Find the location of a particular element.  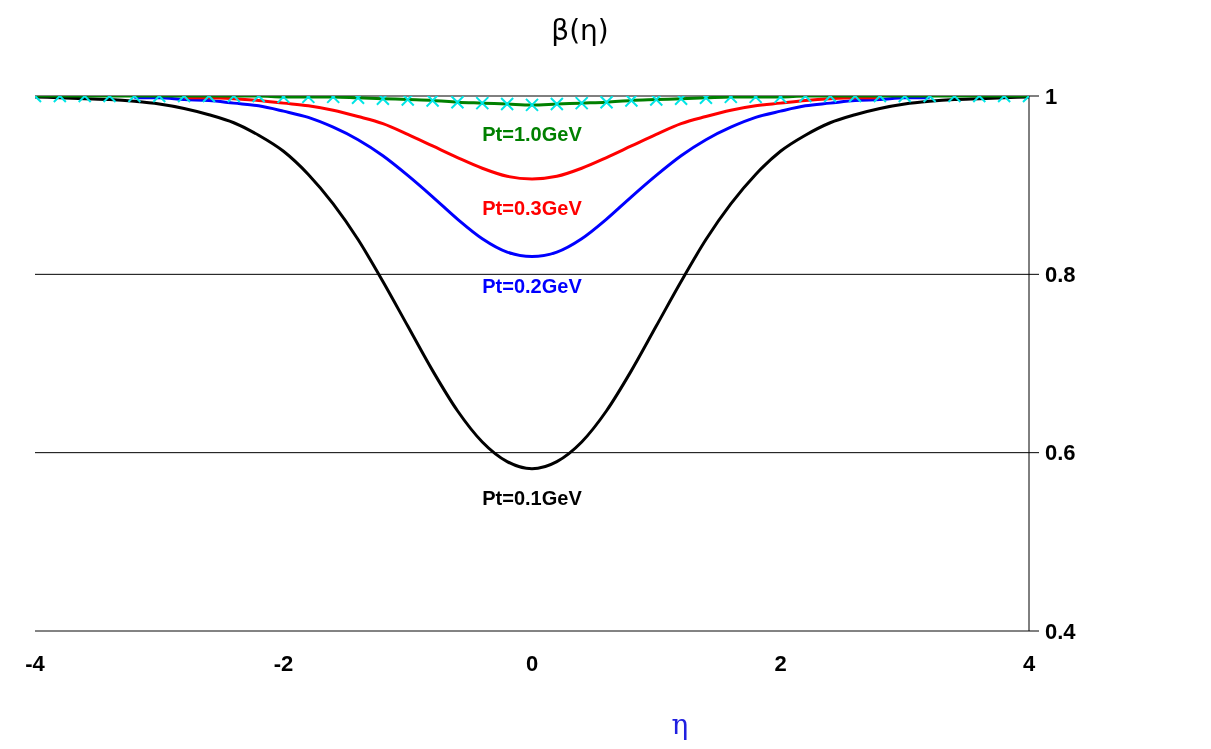

series-label: Pt=0.3GeV is located at coordinates (532, 207).